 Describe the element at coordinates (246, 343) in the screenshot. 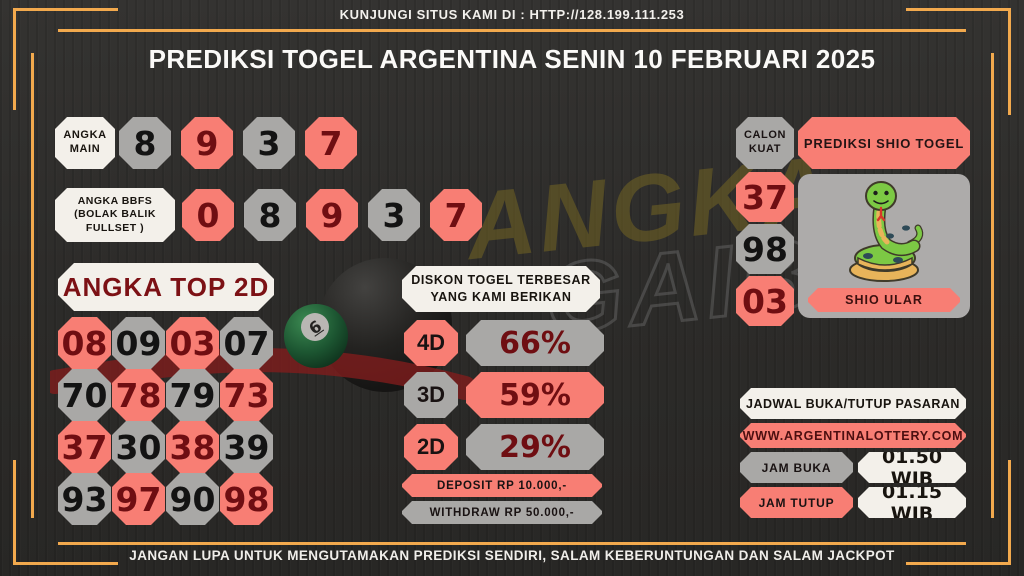

I see `top2d-cell: 07` at that location.